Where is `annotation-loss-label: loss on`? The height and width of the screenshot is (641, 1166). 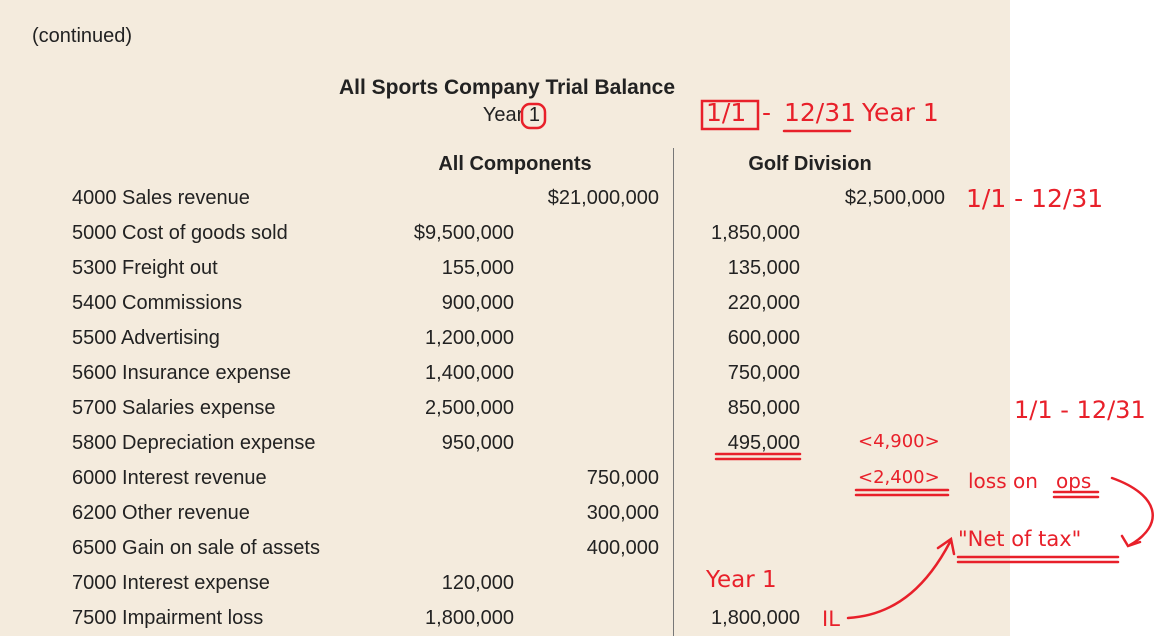 annotation-loss-label: loss on is located at coordinates (1003, 481).